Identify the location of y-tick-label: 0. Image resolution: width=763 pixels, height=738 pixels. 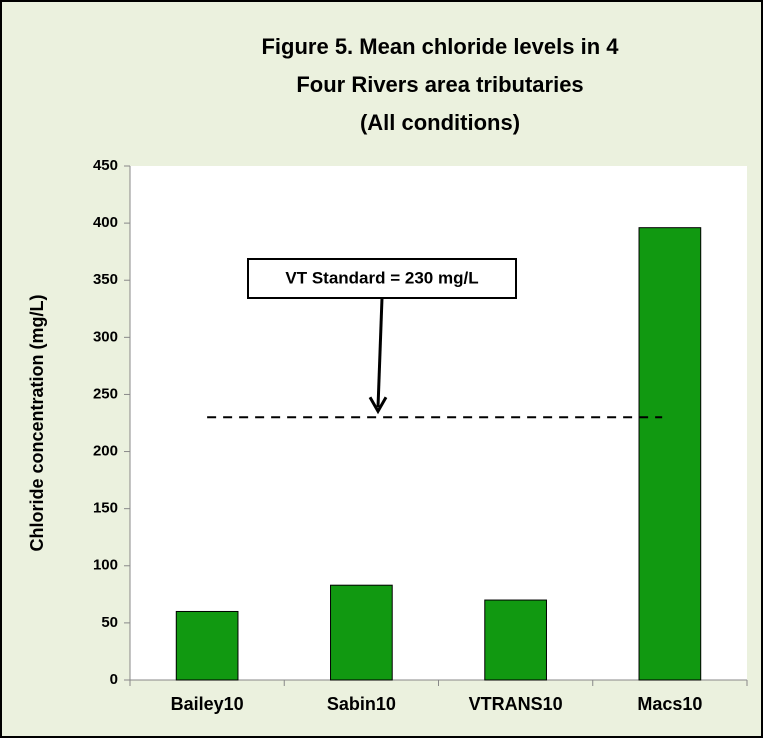
(114, 679).